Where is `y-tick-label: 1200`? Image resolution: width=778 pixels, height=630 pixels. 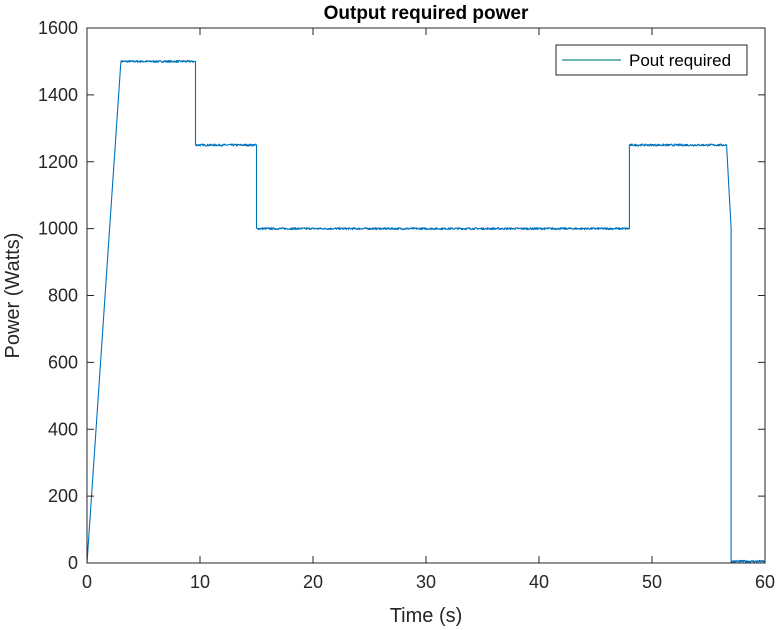 y-tick-label: 1200 is located at coordinates (58, 162).